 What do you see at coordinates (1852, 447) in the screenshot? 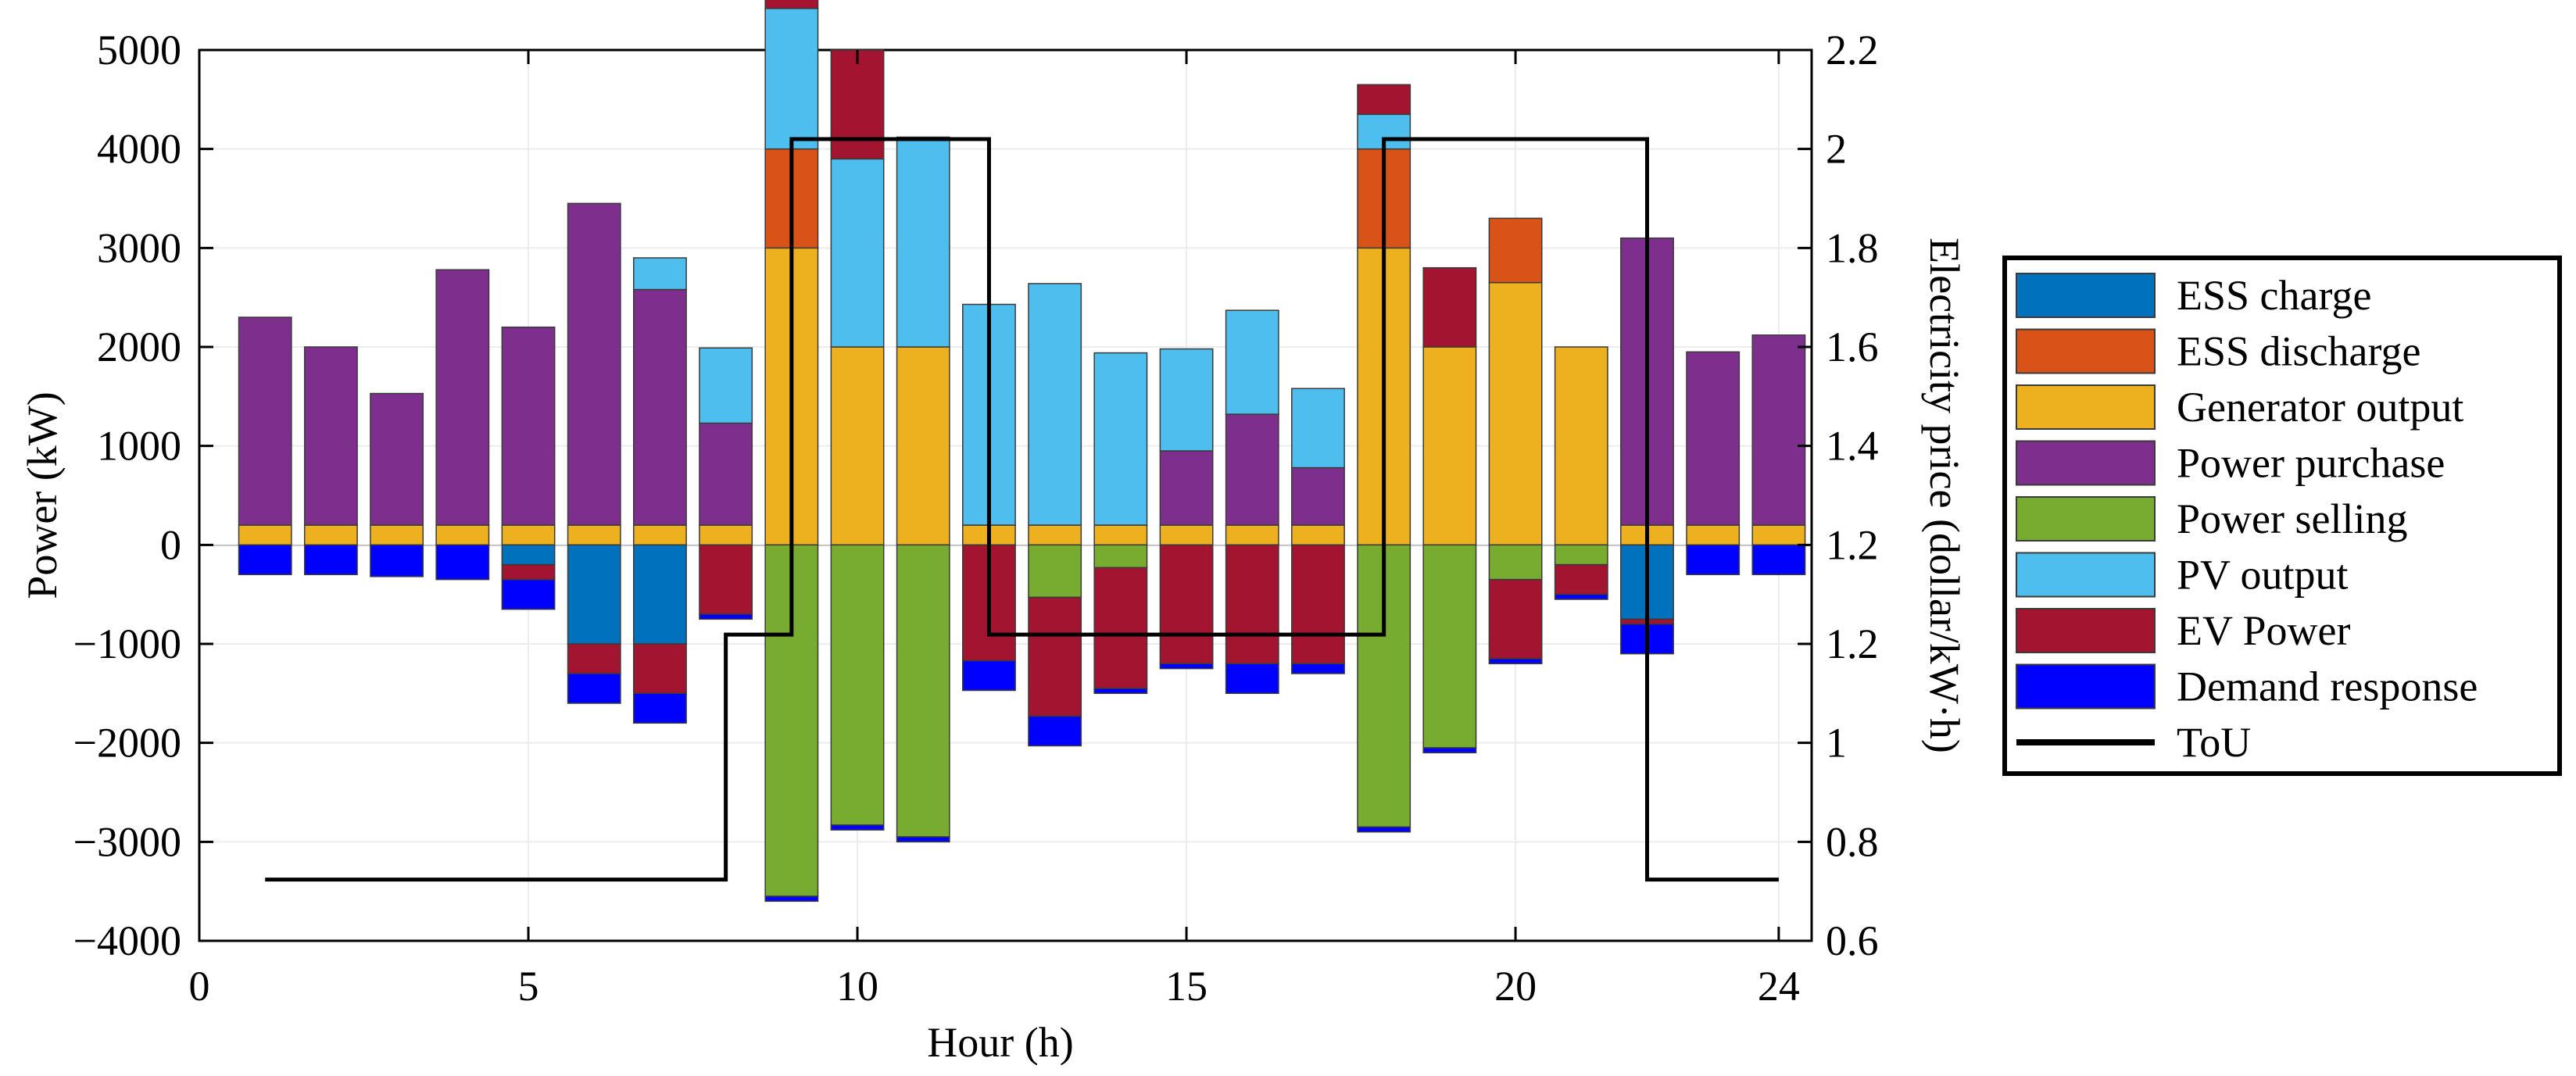
I see `y2-tick-label: 1.4` at bounding box center [1852, 447].